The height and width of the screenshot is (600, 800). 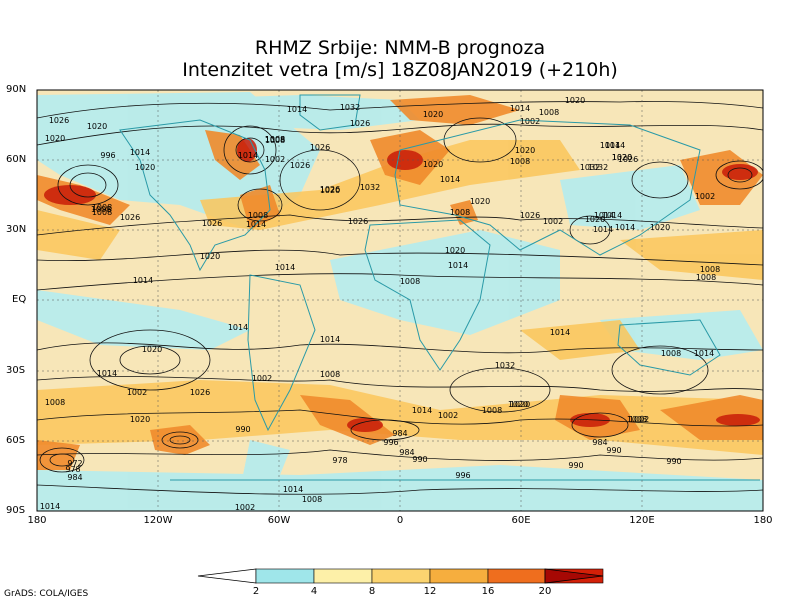 What do you see at coordinates (46, 594) in the screenshot?
I see `credit-text: GrADS: COLA/IGES` at bounding box center [46, 594].